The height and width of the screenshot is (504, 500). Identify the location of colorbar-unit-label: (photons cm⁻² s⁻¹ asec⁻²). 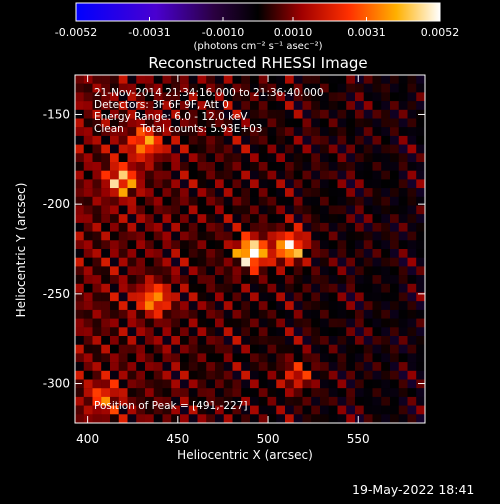
(257, 46).